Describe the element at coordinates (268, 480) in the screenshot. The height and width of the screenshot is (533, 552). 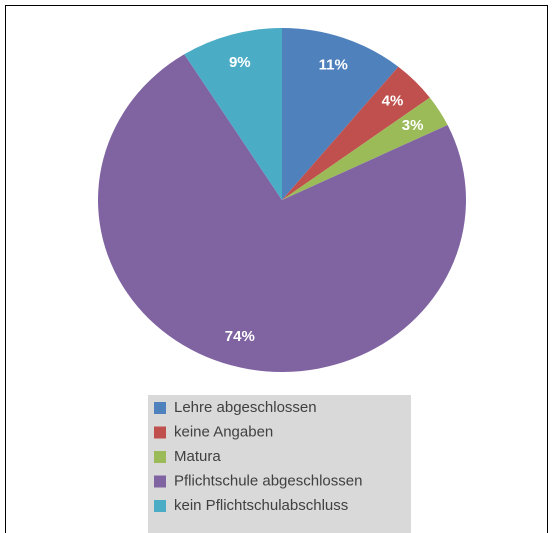
I see `legend-label: Pflichtschule abgeschlossen` at that location.